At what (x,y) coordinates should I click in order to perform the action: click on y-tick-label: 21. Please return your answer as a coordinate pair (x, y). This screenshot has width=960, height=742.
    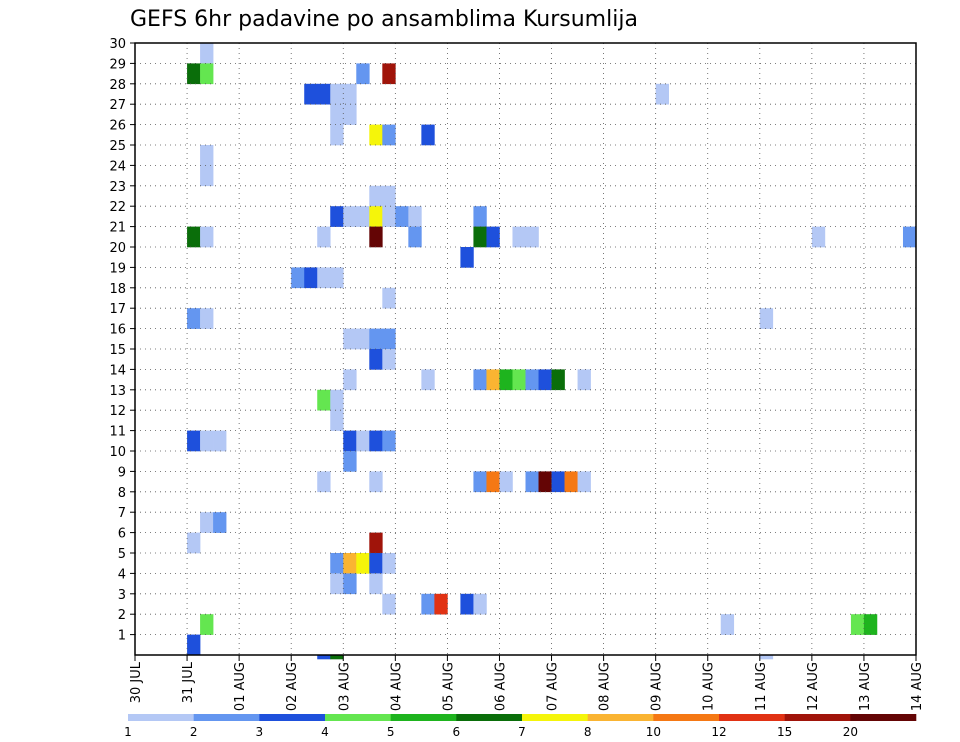
    Looking at the image, I should click on (117, 228).